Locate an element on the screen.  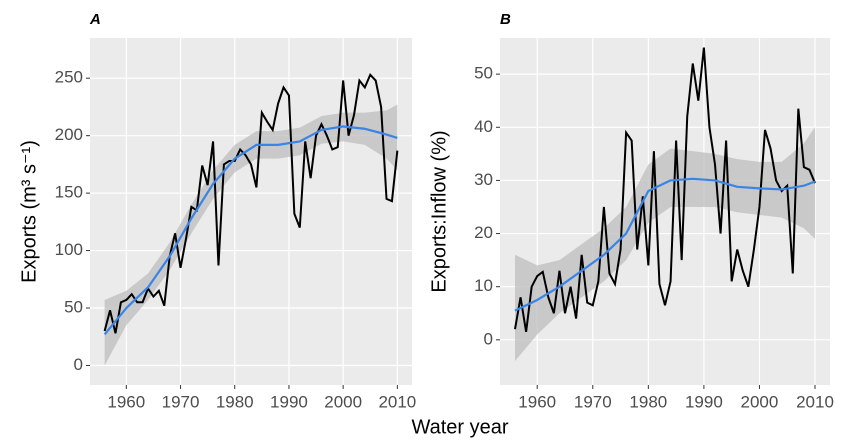
smooth-line is located at coordinates (665, 244).